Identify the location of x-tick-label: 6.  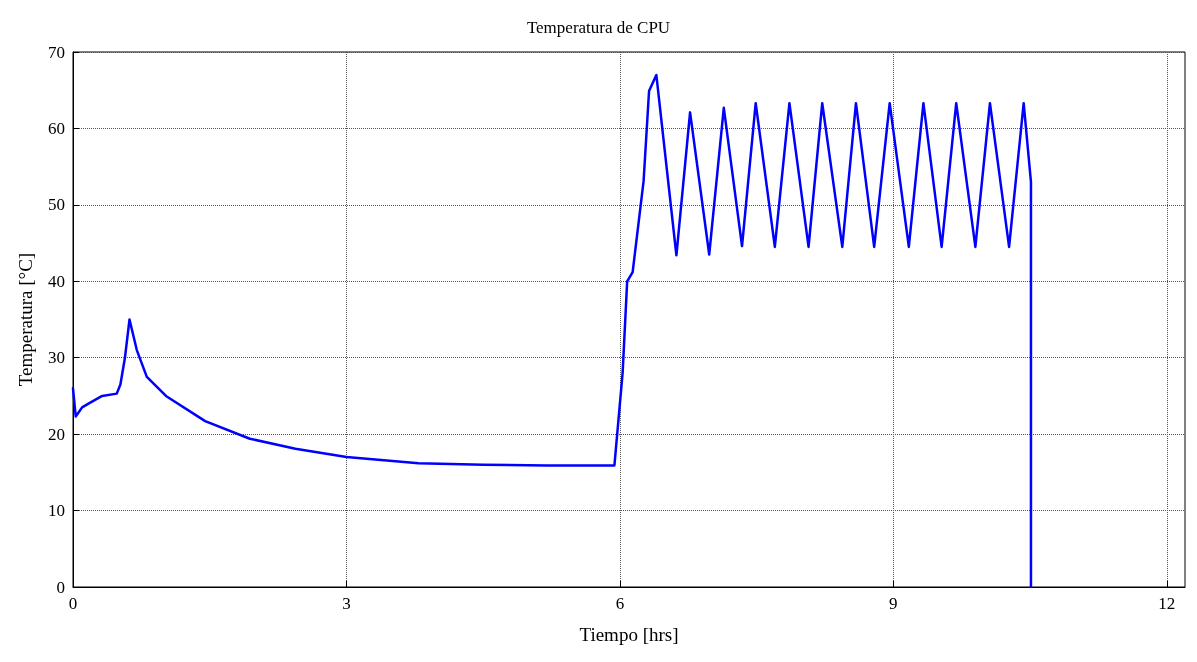
(620, 603).